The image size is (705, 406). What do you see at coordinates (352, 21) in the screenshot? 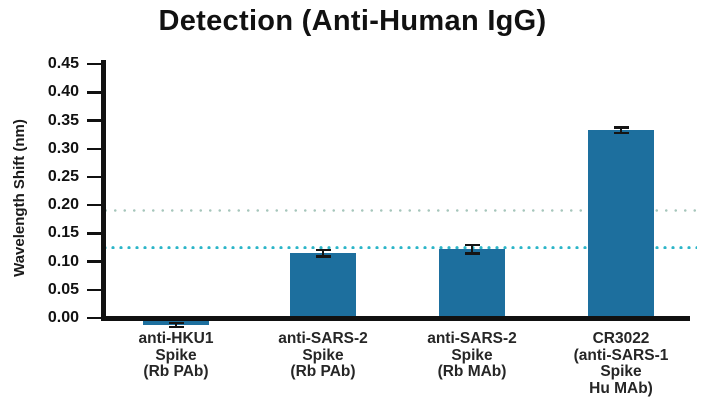
I see `chart-title: Detection (Anti-Human IgG)` at bounding box center [352, 21].